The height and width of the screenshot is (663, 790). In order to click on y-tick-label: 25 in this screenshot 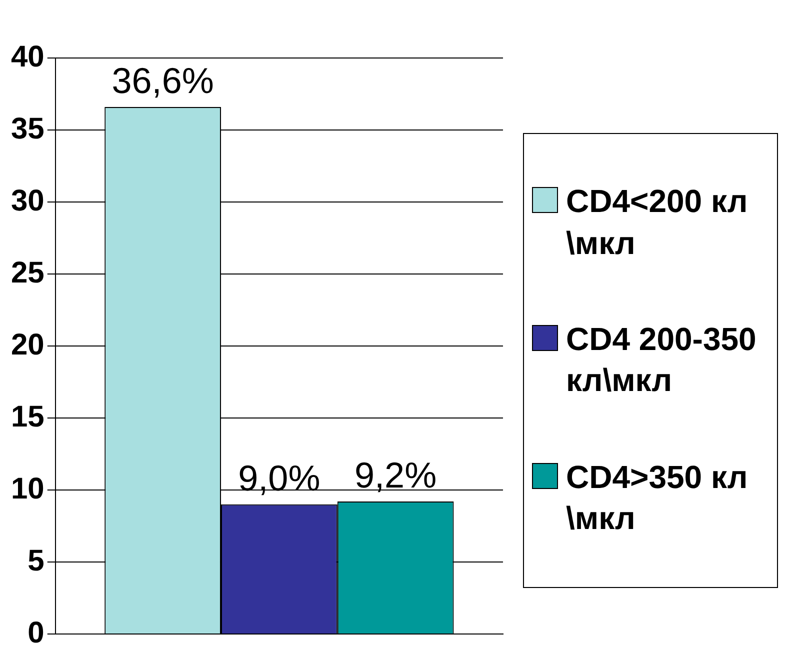, I will do `click(27, 273)`.